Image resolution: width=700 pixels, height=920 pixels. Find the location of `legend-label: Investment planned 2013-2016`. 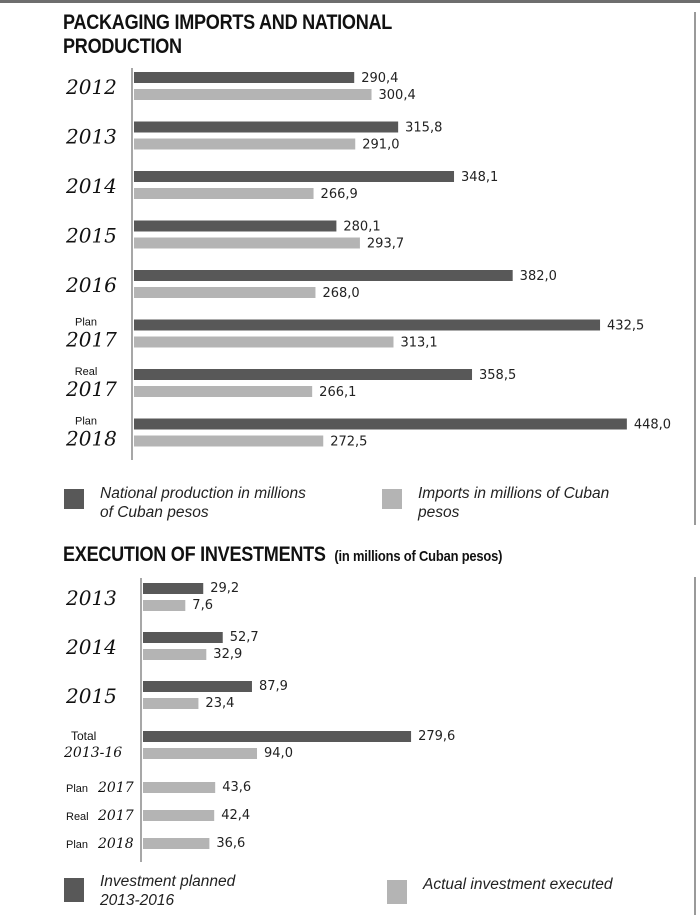

legend-label: Investment planned 2013-2016 is located at coordinates (167, 891).